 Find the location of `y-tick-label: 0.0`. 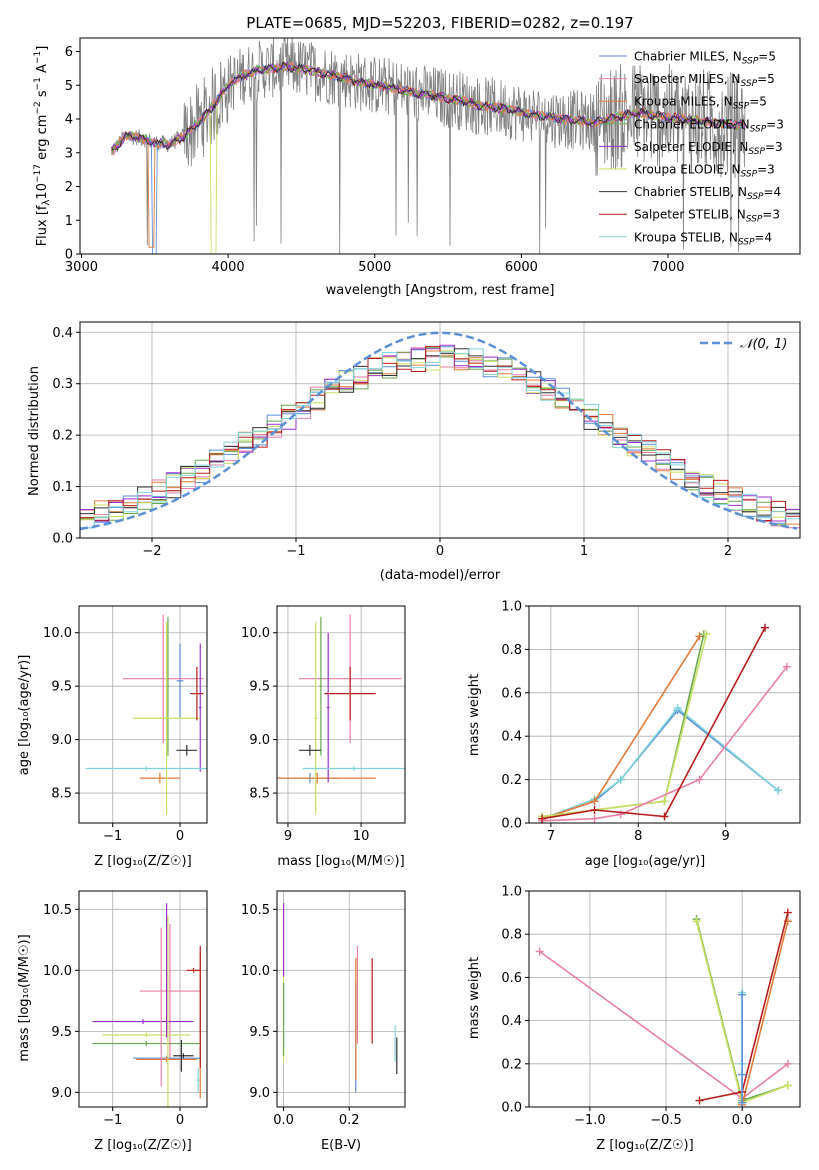

y-tick-label: 0.0 is located at coordinates (511, 1108).